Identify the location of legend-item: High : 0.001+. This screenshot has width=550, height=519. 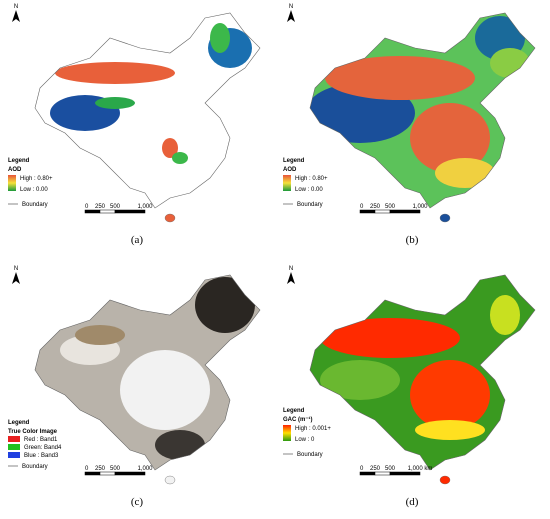
(313, 429).